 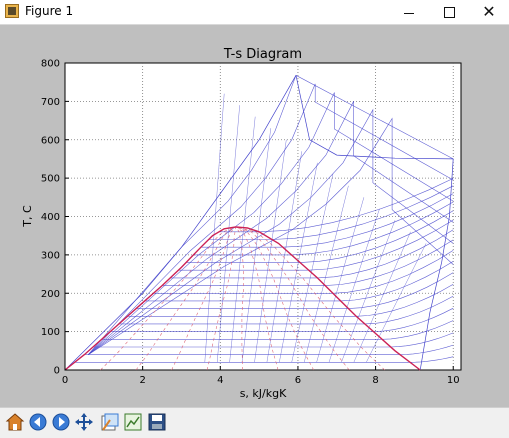 What do you see at coordinates (50, 102) in the screenshot?
I see `y-tick-label: 700` at bounding box center [50, 102].